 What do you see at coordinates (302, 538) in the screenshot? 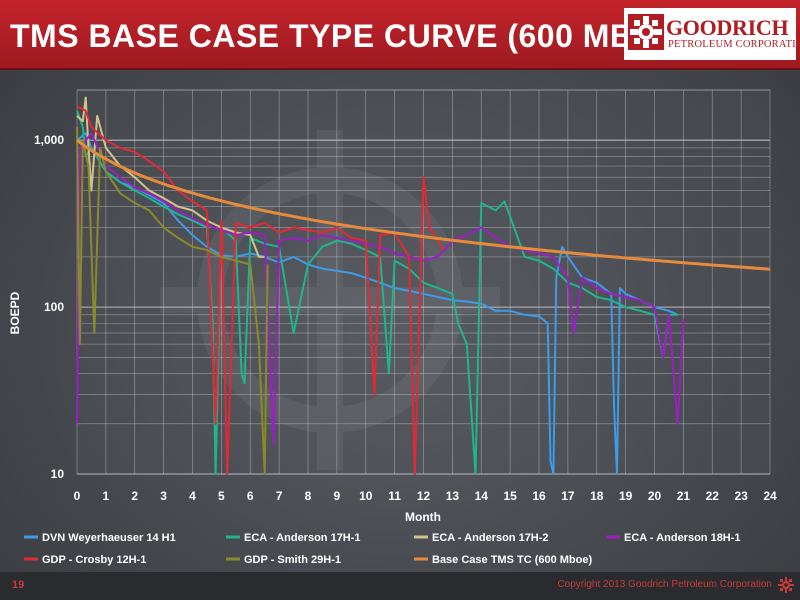
I see `legend-entry: ECA - Anderson 17H-1` at bounding box center [302, 538].